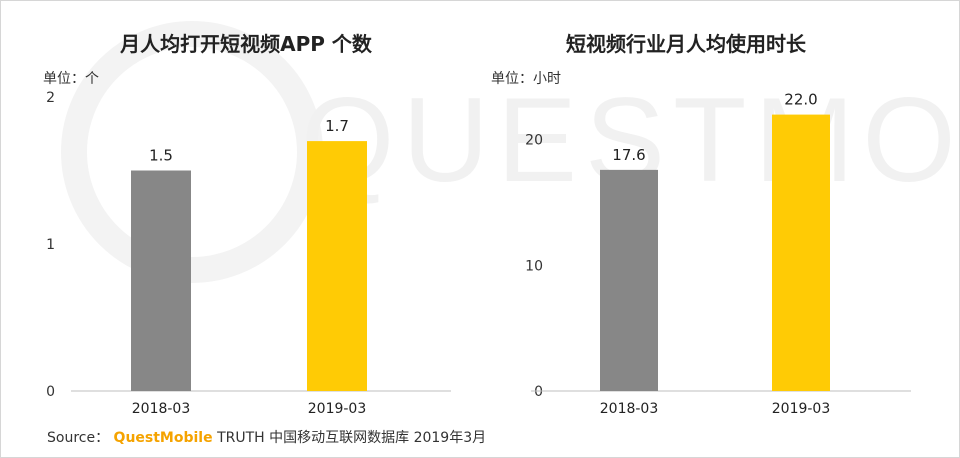 The image size is (960, 458). What do you see at coordinates (71, 79) in the screenshot?
I see `unit-label: 单位：个` at bounding box center [71, 79].